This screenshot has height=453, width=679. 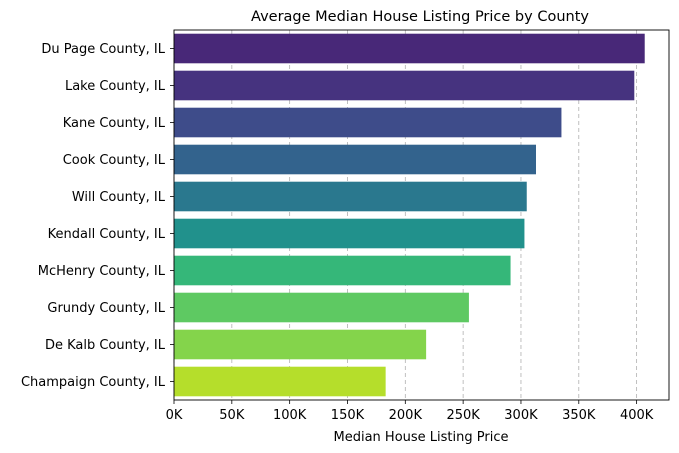 I want to click on y-tick-label: Du Page County, IL, so click(x=103, y=49).